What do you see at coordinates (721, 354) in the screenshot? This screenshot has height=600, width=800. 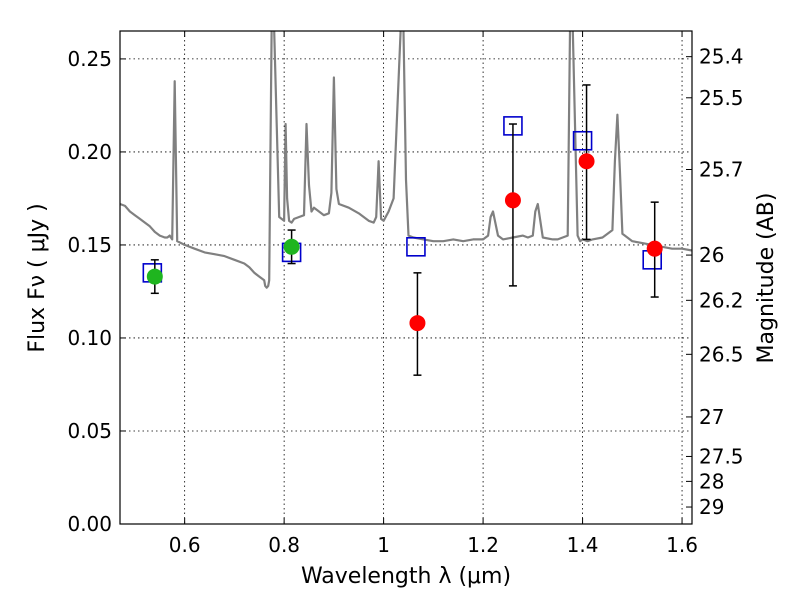 I see `y2-tick-label: 26.5` at bounding box center [721, 354].